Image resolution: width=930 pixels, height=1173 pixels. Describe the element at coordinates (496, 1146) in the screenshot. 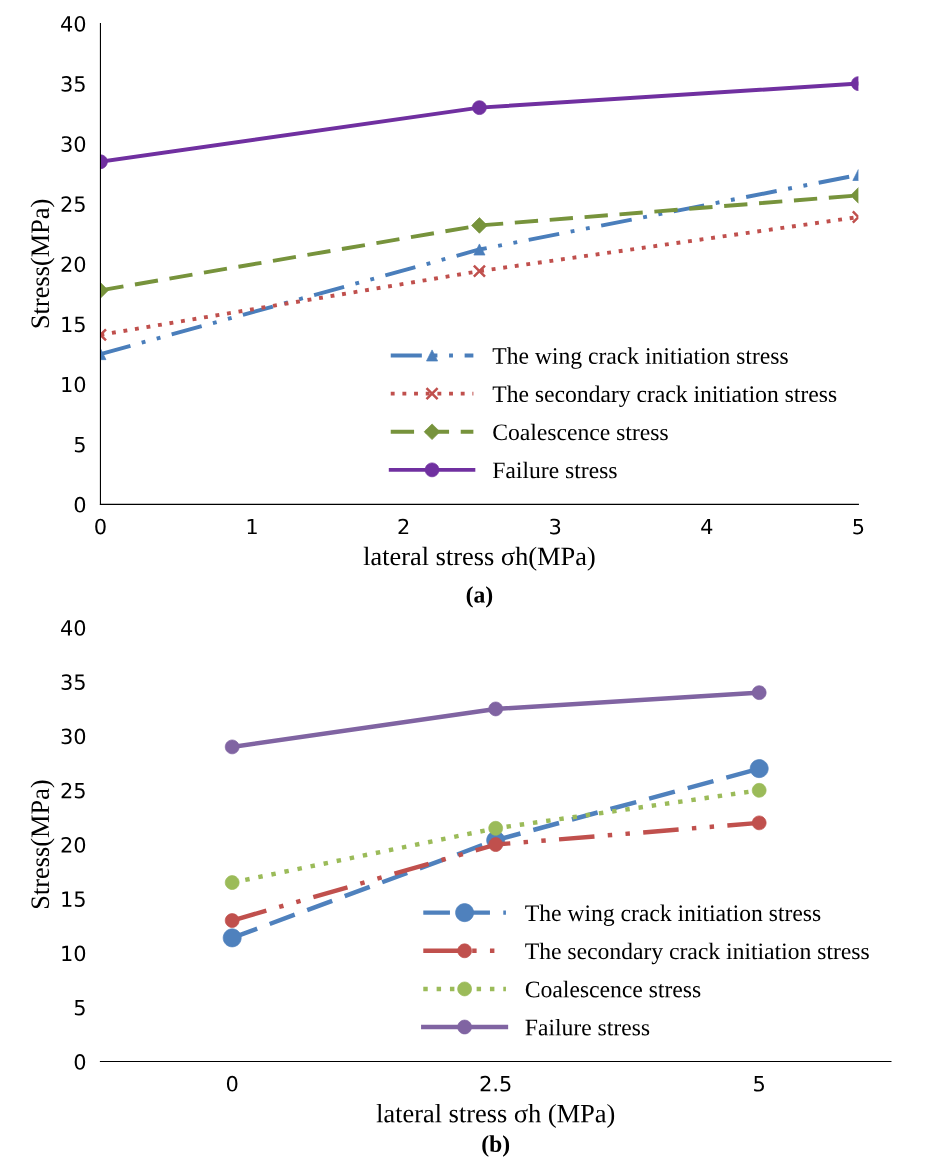

I see `text: (b)` at that location.